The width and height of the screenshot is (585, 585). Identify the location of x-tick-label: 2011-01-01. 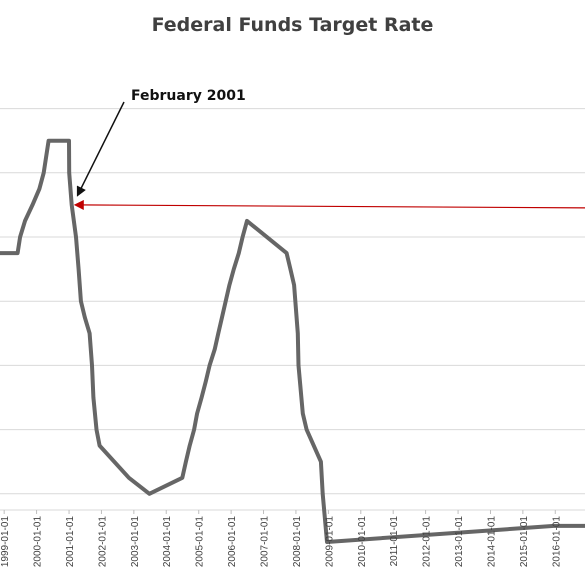
(394, 541).